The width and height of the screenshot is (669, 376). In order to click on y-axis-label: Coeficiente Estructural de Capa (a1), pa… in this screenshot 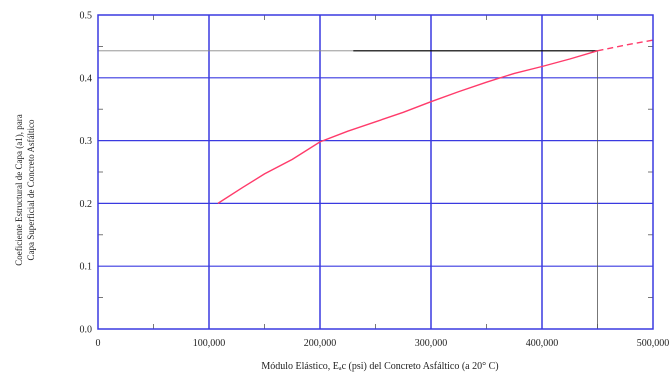, I will do `click(25, 189)`.